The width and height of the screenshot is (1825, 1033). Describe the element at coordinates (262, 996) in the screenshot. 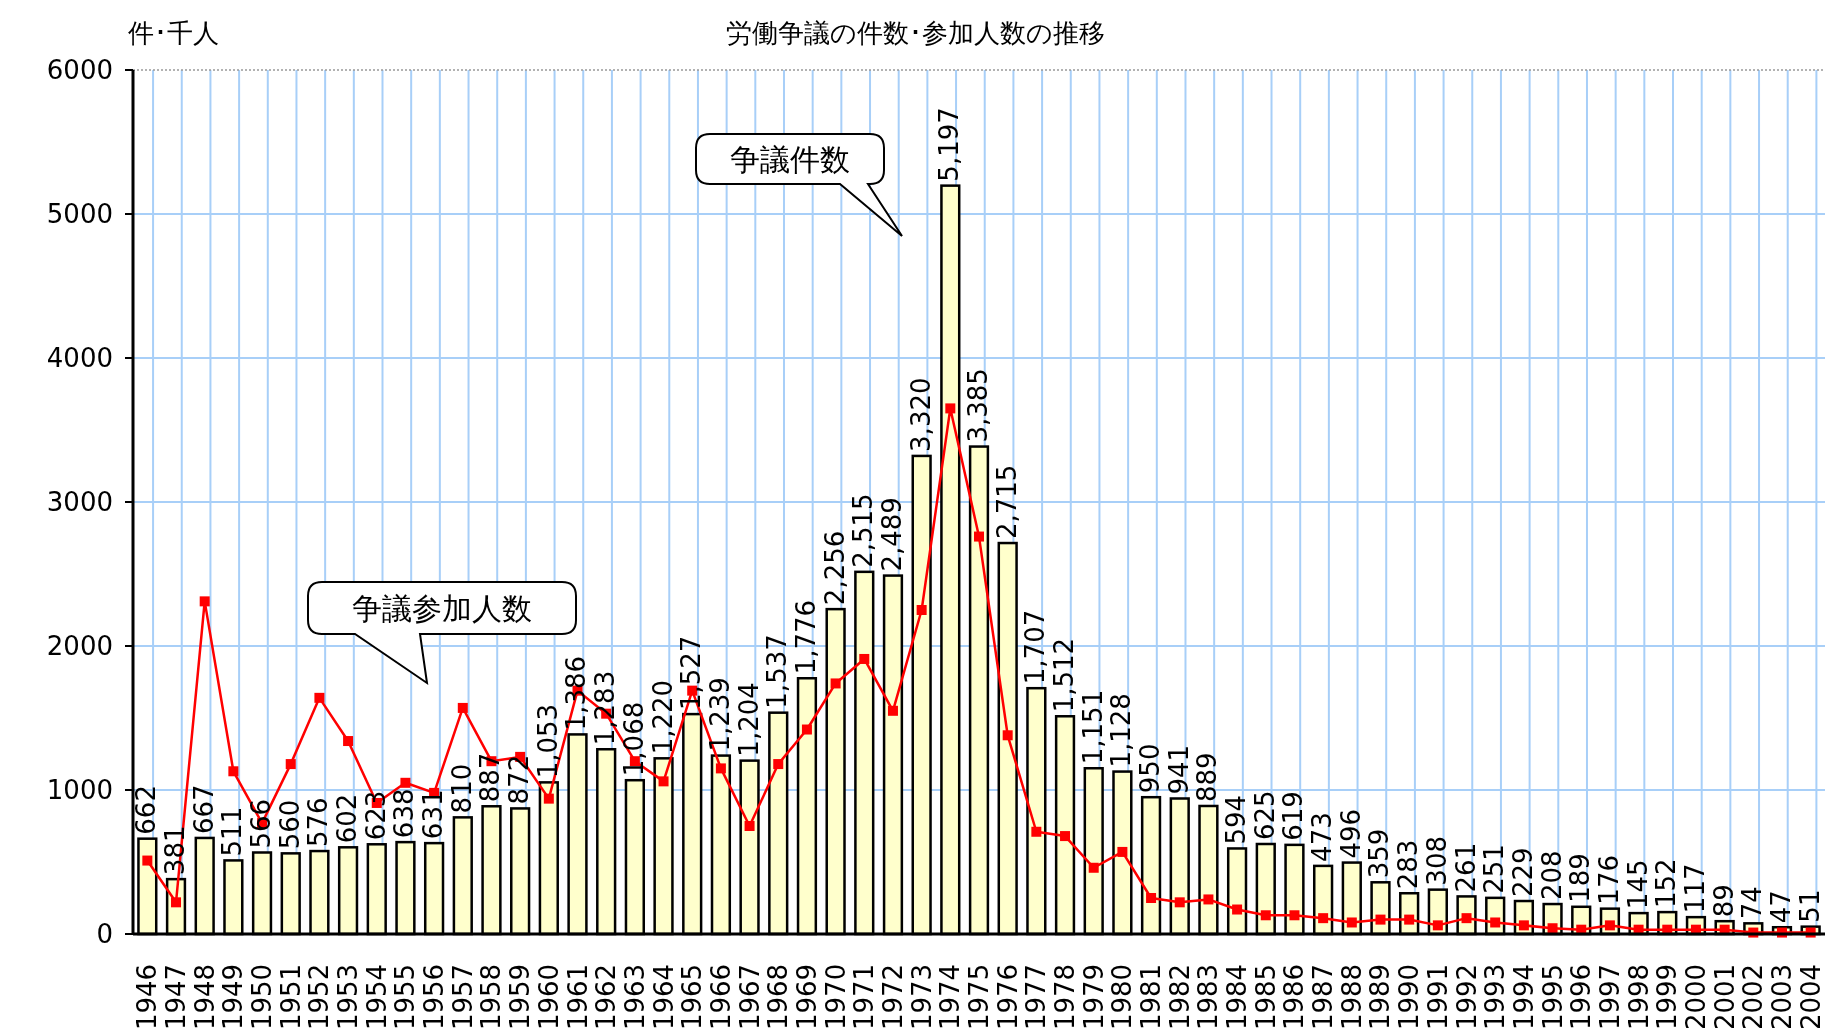

I see `x-tick-label: 1950` at that location.